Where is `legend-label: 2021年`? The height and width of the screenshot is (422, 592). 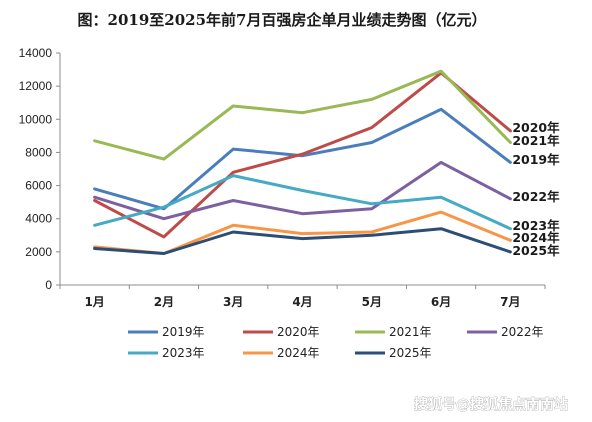 legend-label: 2021年 is located at coordinates (410, 332).